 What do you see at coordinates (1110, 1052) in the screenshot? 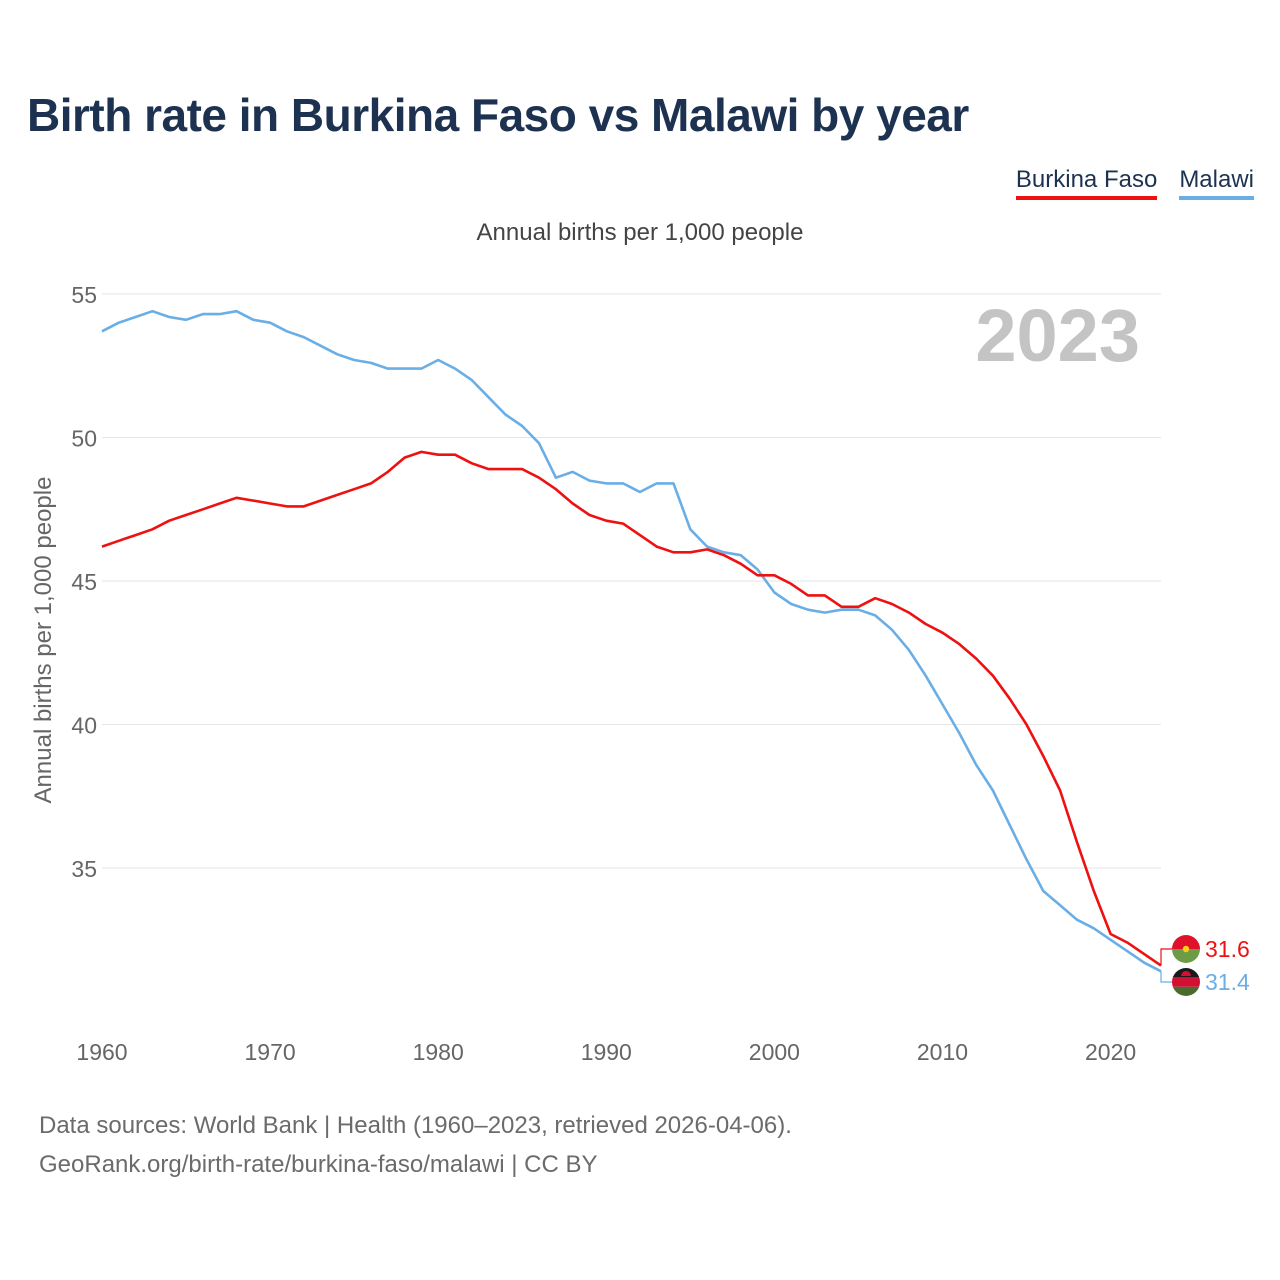
I see `x-tick-label: 2020` at bounding box center [1110, 1052].